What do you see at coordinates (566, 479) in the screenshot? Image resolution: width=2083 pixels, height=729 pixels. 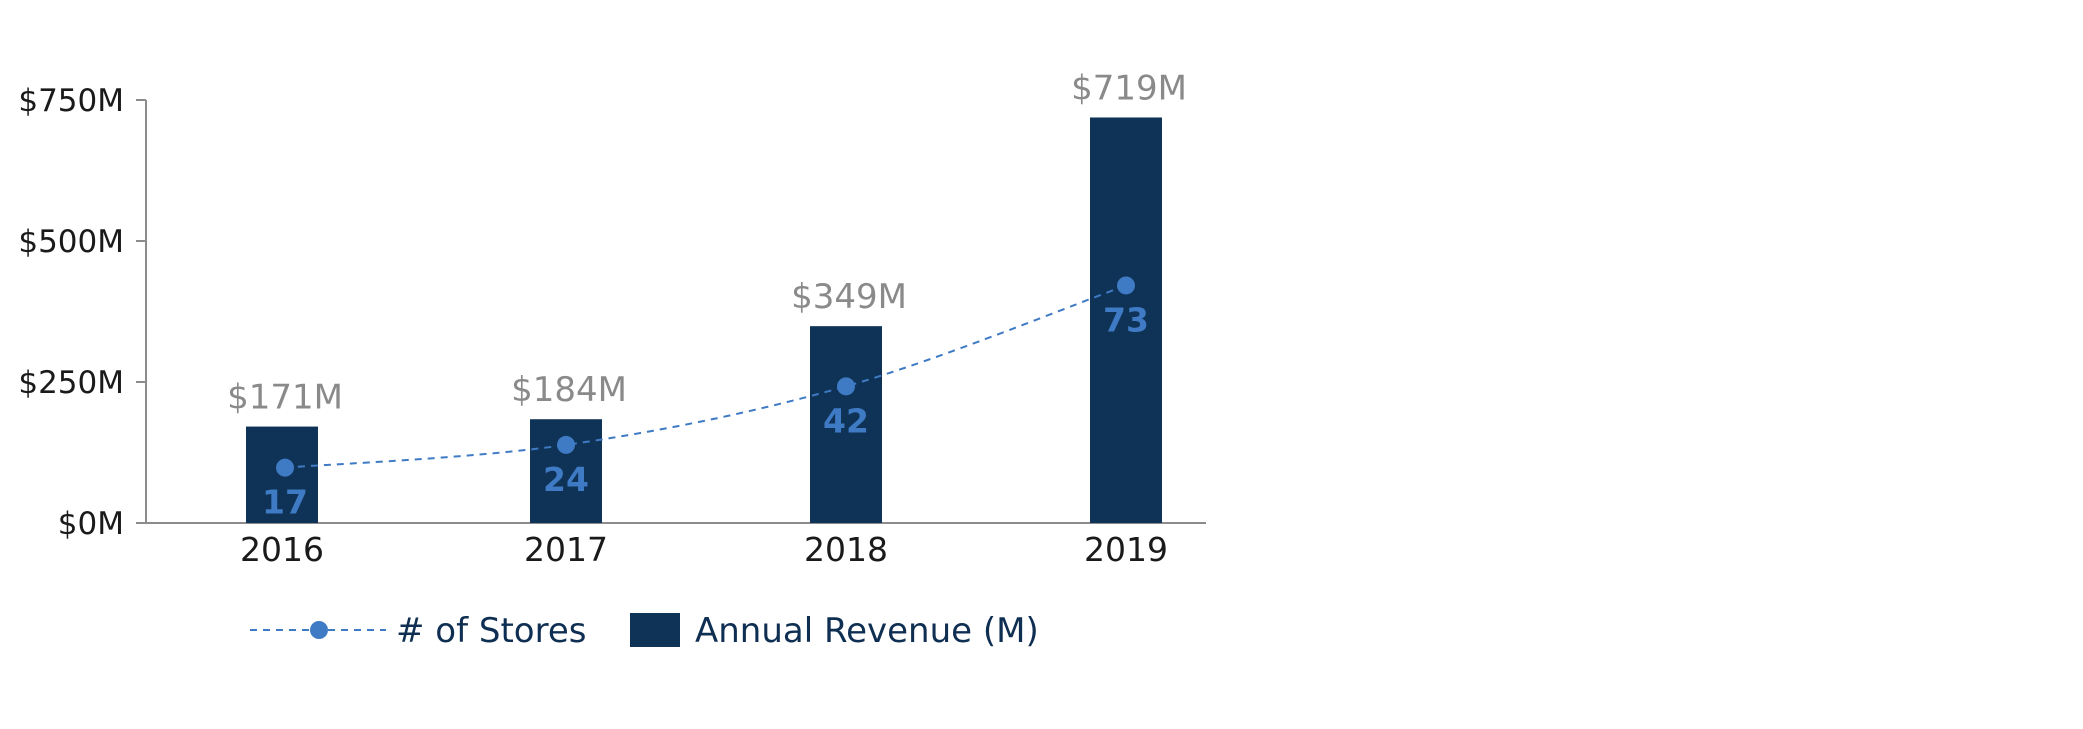 I see `stores-value-label: 24` at bounding box center [566, 479].